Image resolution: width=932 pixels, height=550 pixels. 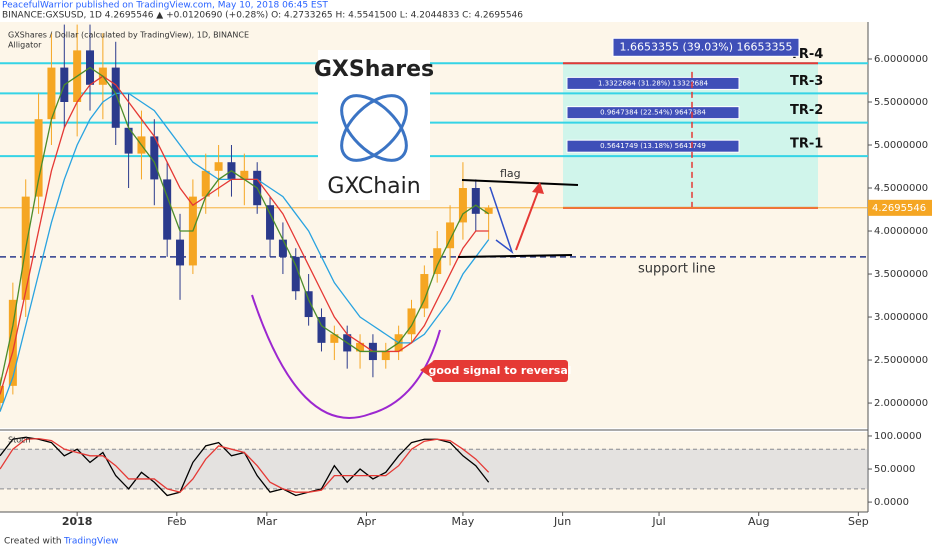 I want to click on y-tick-label: 2.5000000, so click(x=901, y=360).